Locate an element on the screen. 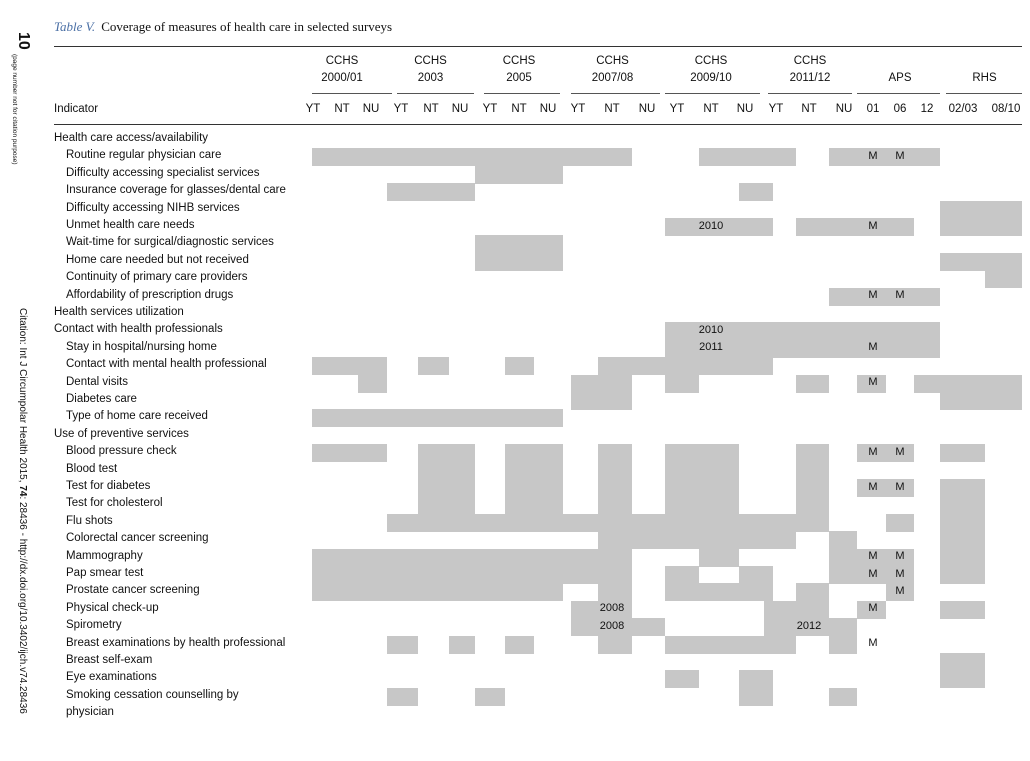  cell-mark: 2011 is located at coordinates (711, 347).